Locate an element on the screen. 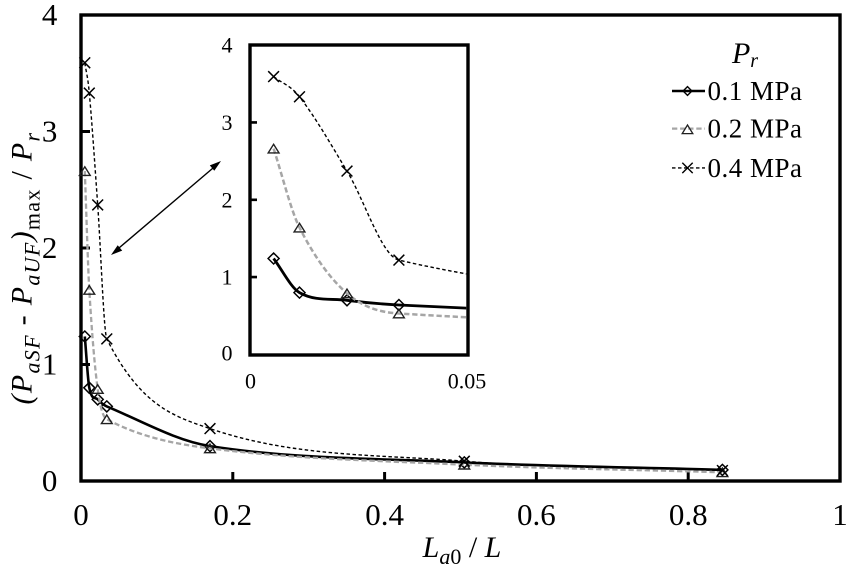 Image resolution: width=866 pixels, height=571 pixels. svg-text: 0.2 MPa is located at coordinates (755, 129).